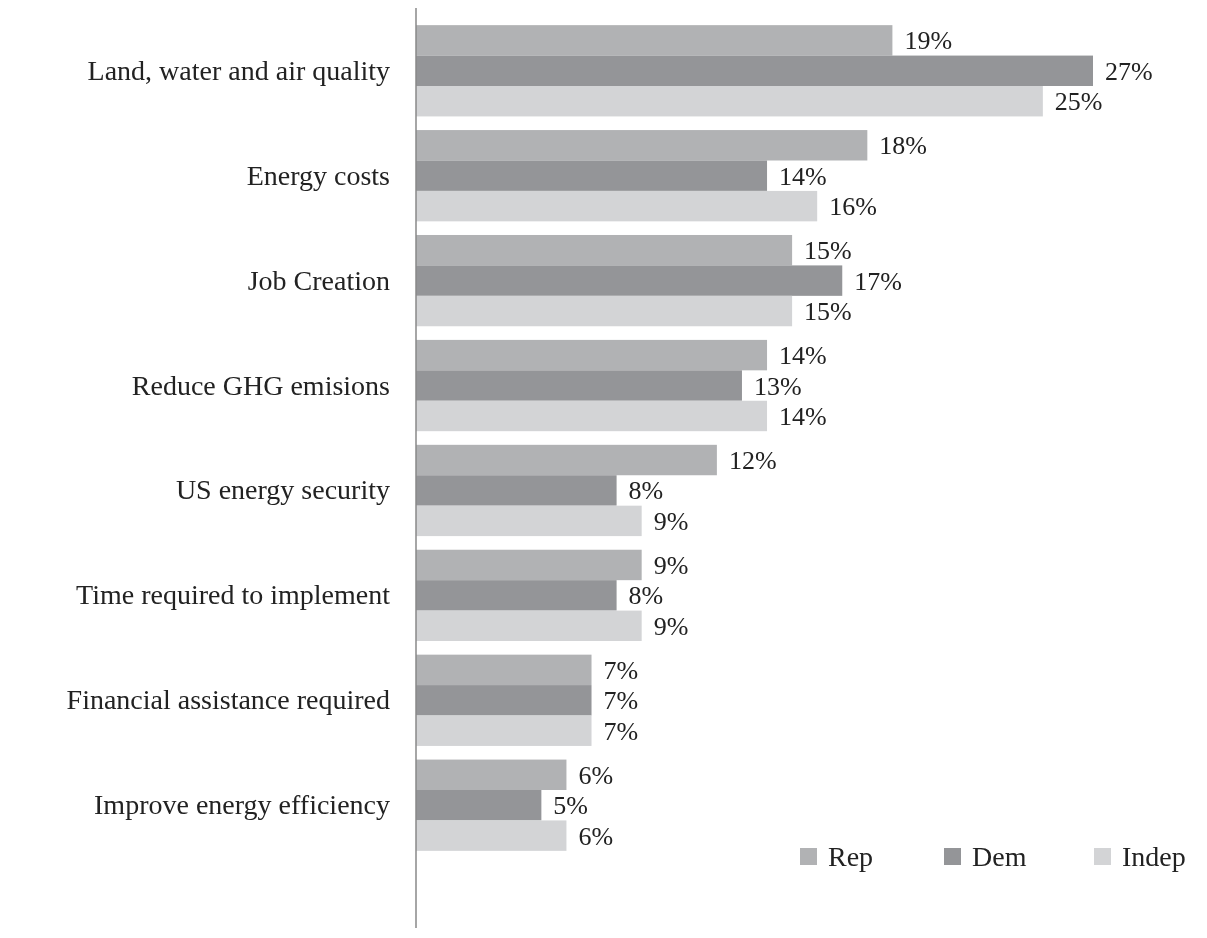 The width and height of the screenshot is (1207, 938). What do you see at coordinates (1078, 102) in the screenshot?
I see `data-label: 25%` at bounding box center [1078, 102].